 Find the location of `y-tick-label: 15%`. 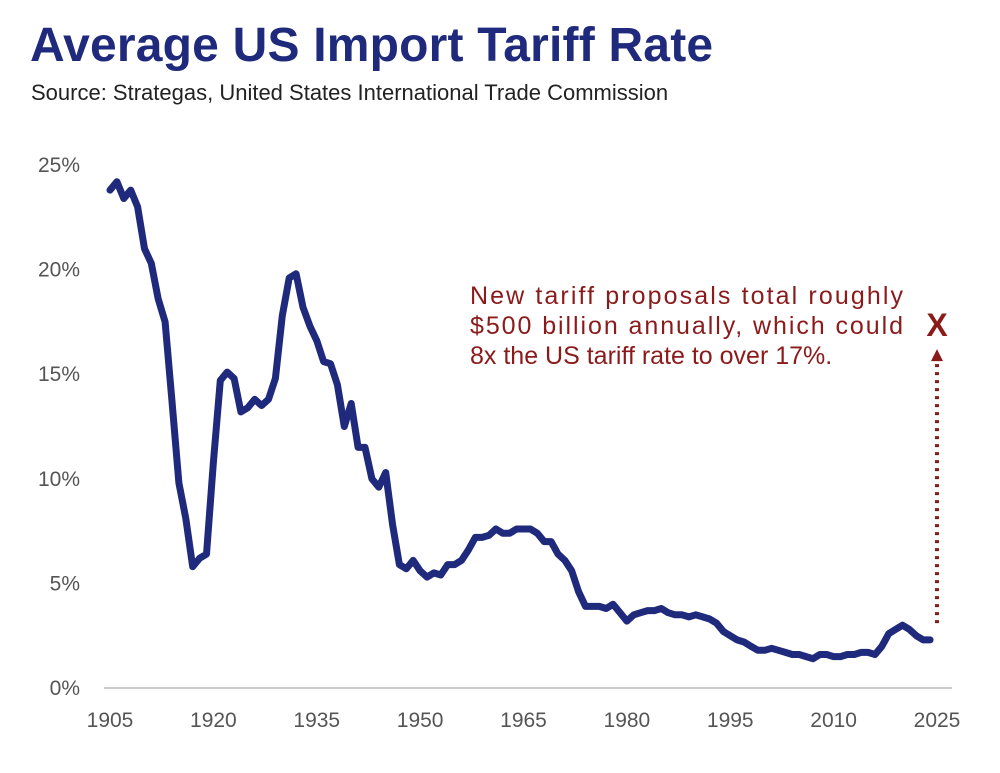

y-tick-label: 15% is located at coordinates (59, 374).